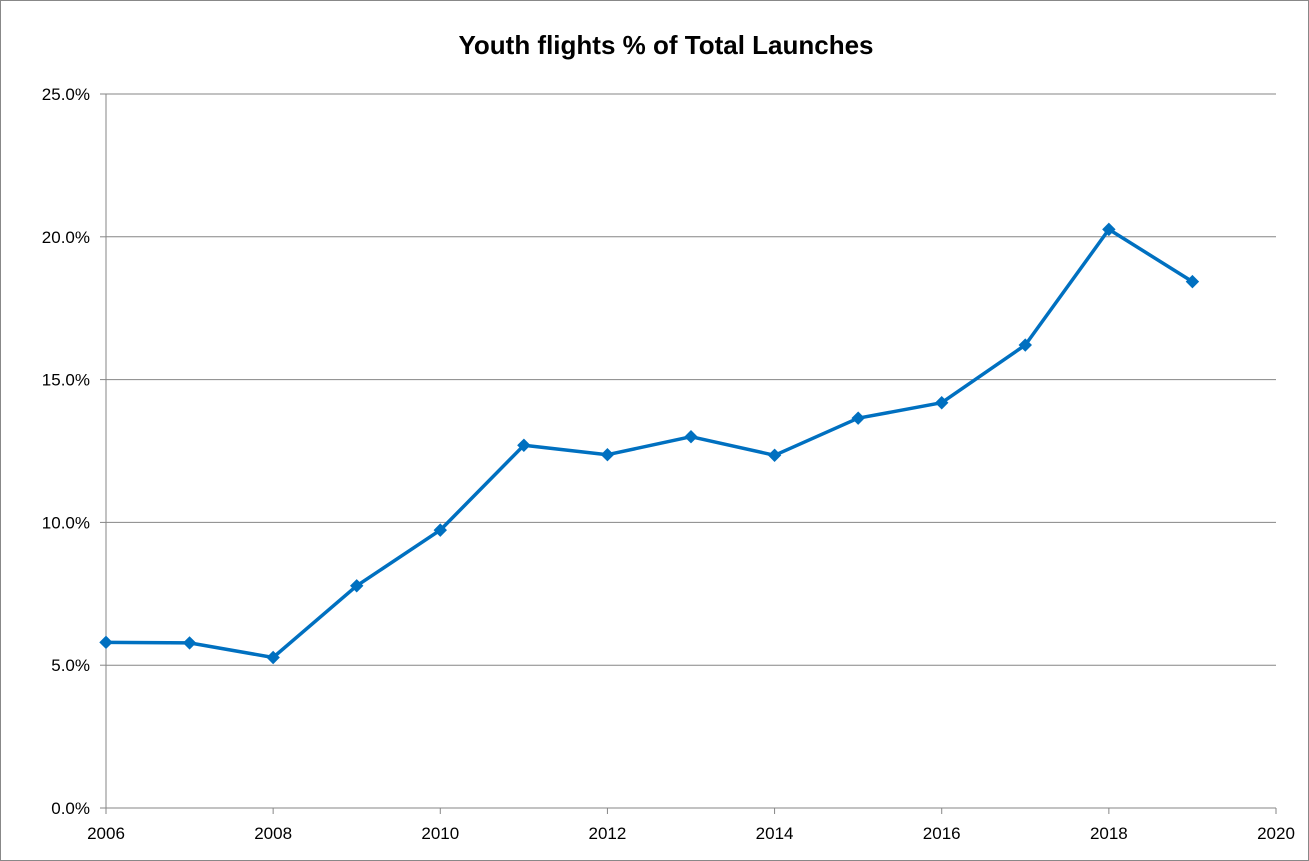  I want to click on chart-title: Youth flights % of Total Launches, so click(665, 45).